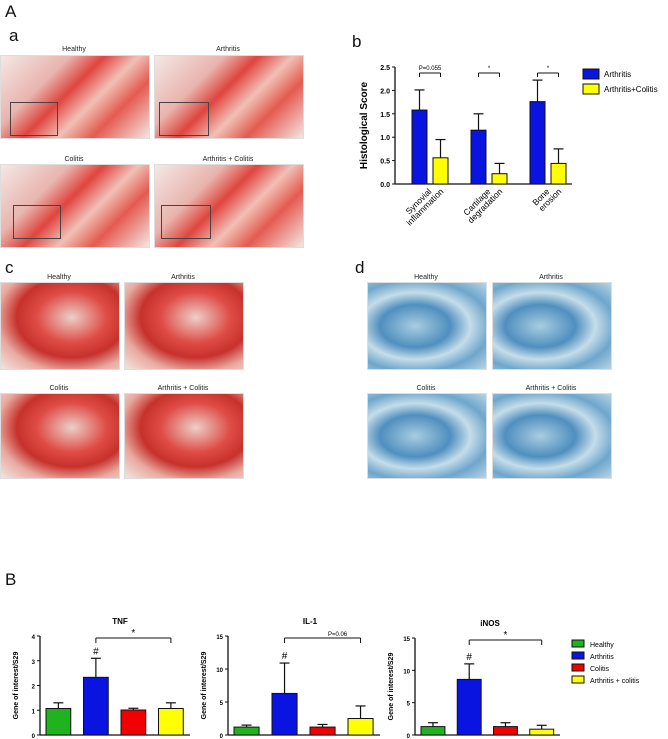 This screenshot has width=668, height=739. What do you see at coordinates (60, 436) in the screenshot?
I see `magnified-image-colitis` at bounding box center [60, 436].